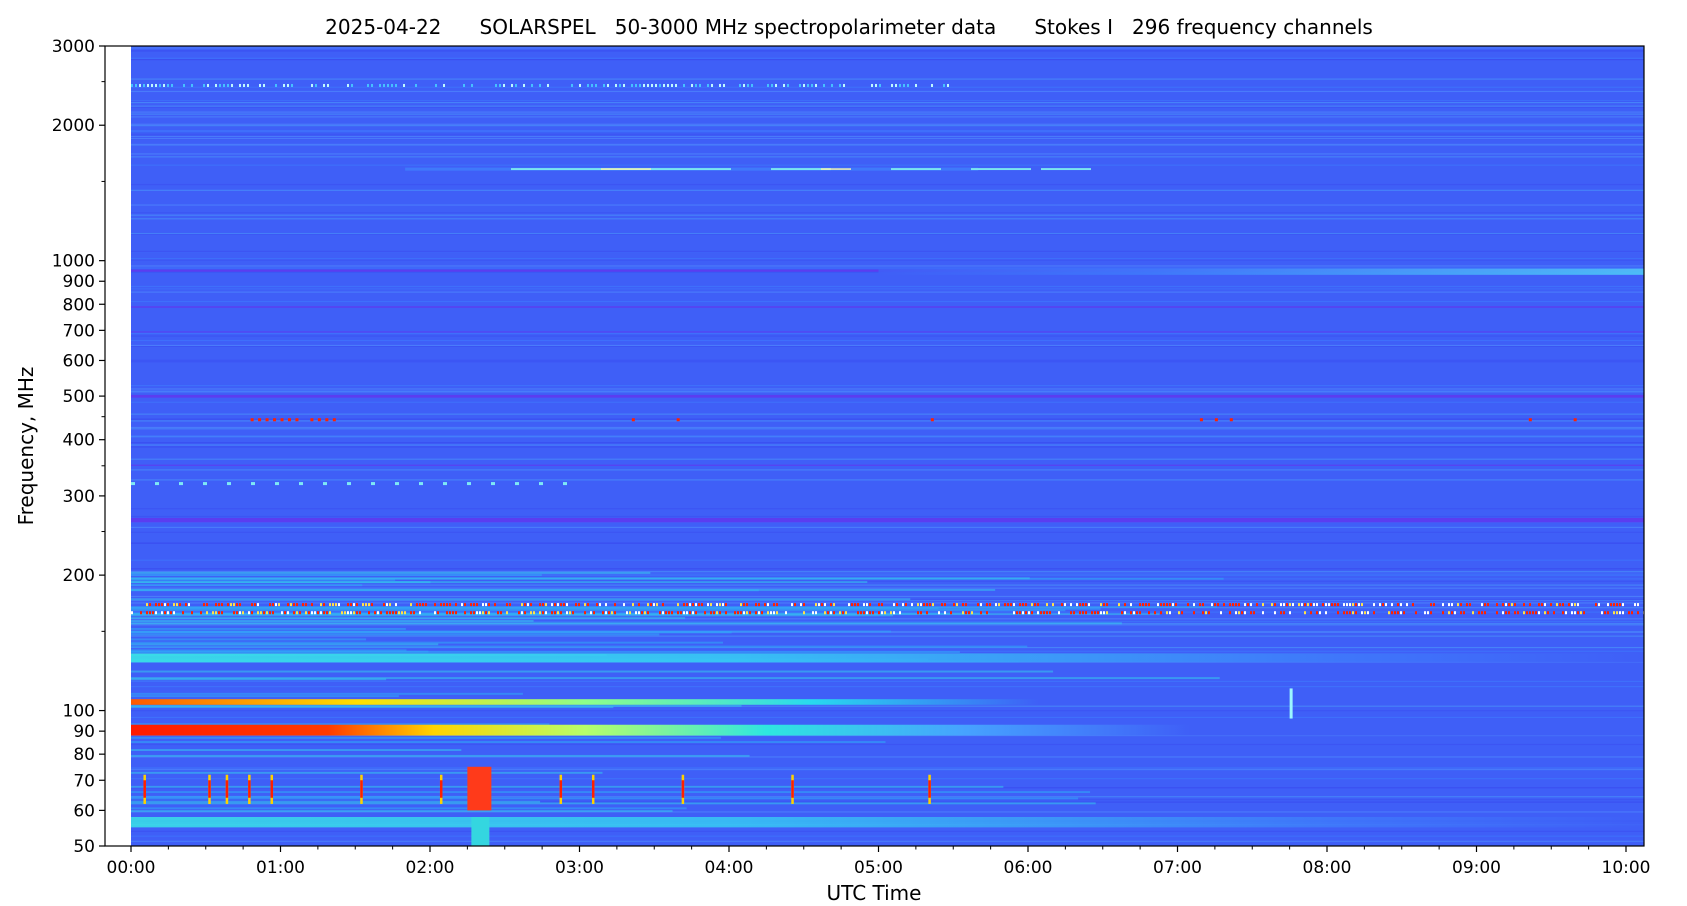 This screenshot has width=1687, height=906. Describe the element at coordinates (79, 576) in the screenshot. I see `y-tick-label: 200` at that location.